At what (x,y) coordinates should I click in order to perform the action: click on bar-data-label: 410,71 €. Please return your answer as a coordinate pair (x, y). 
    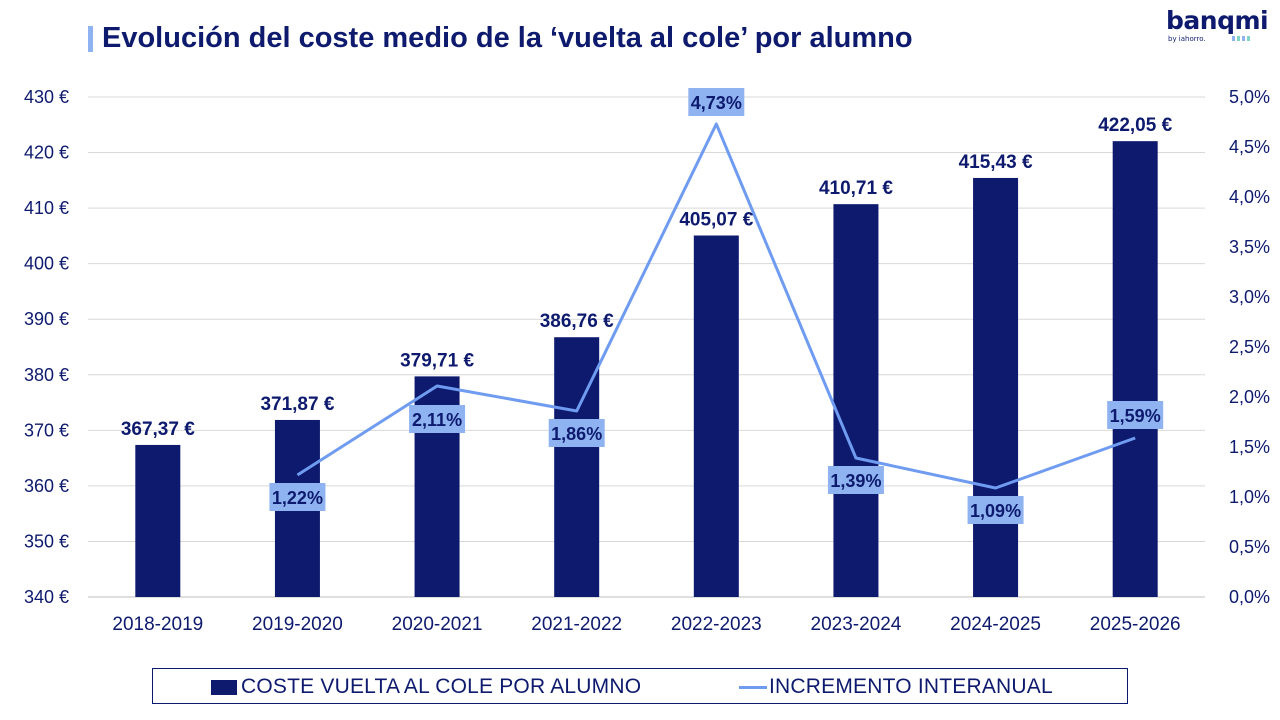
    Looking at the image, I should click on (856, 188).